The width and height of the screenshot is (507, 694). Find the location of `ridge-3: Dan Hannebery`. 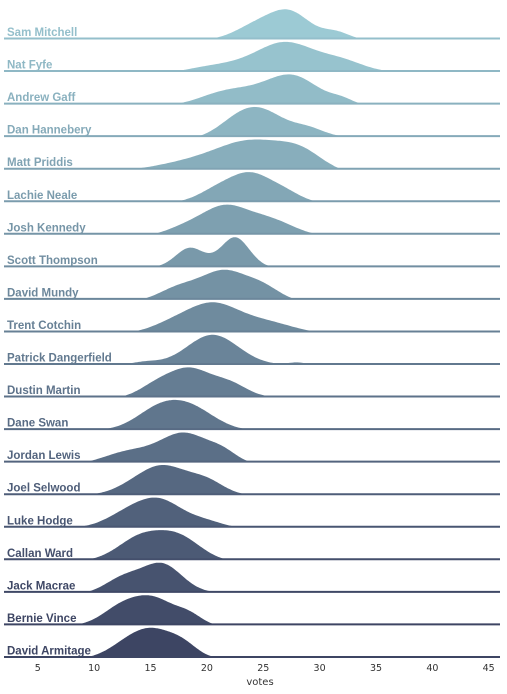

ridge-3: Dan Hannebery is located at coordinates (252, 121).